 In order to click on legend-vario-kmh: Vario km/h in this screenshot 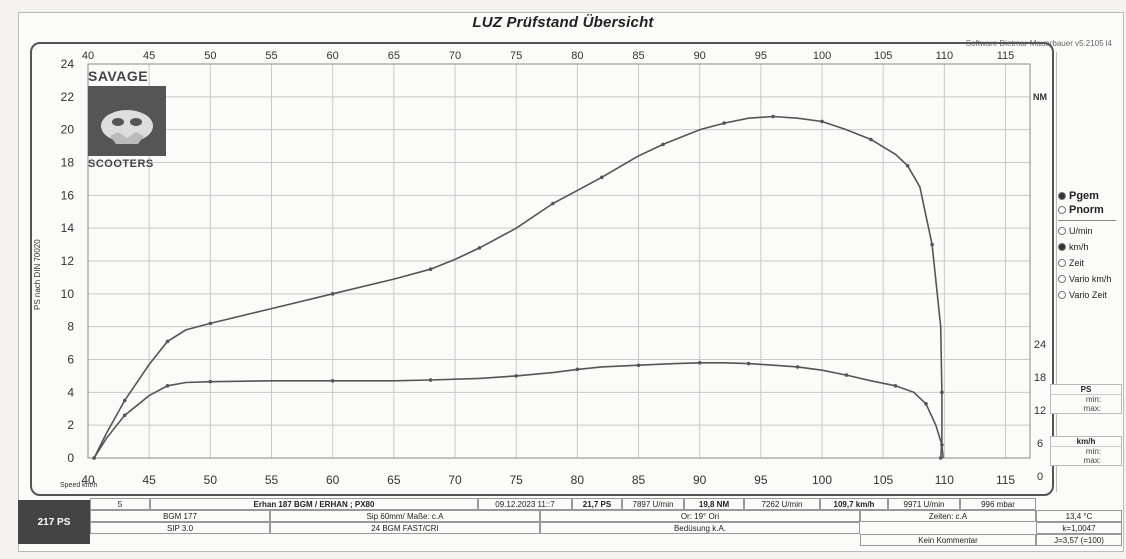, I will do `click(1084, 279)`.